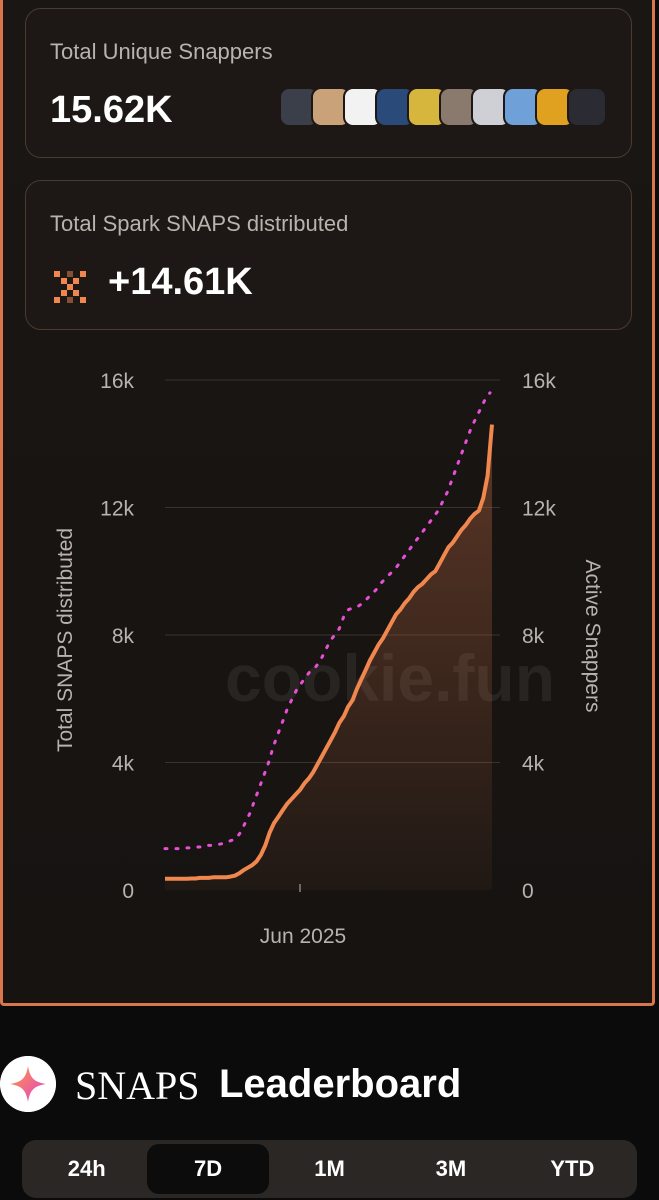  Describe the element at coordinates (340, 1084) in the screenshot. I see `leaderboard-title: Leaderboard` at that location.